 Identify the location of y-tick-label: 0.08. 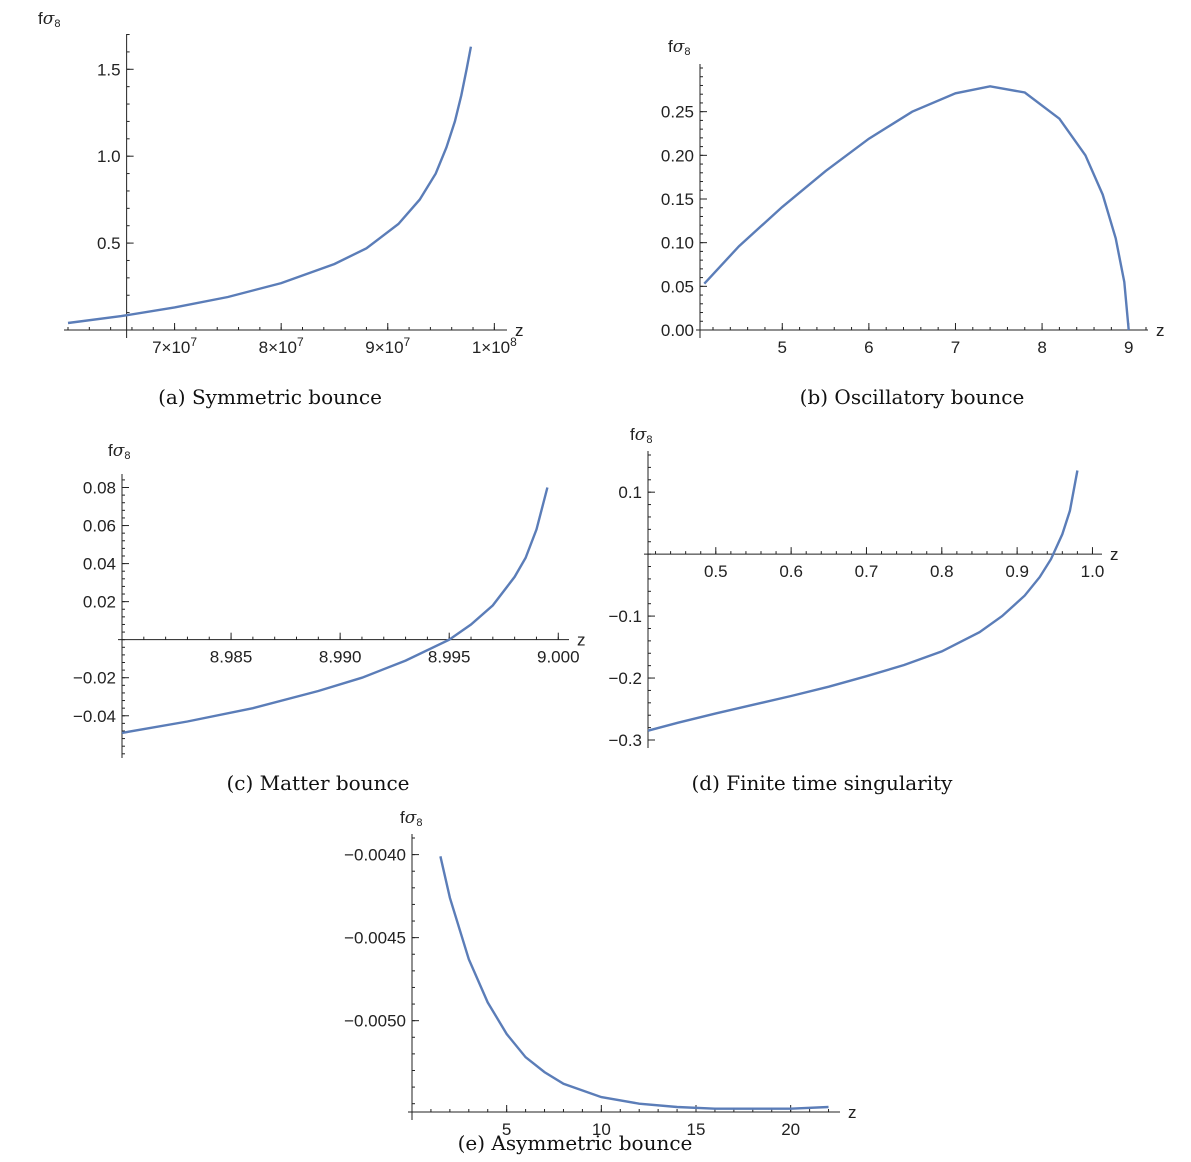
(99, 488).